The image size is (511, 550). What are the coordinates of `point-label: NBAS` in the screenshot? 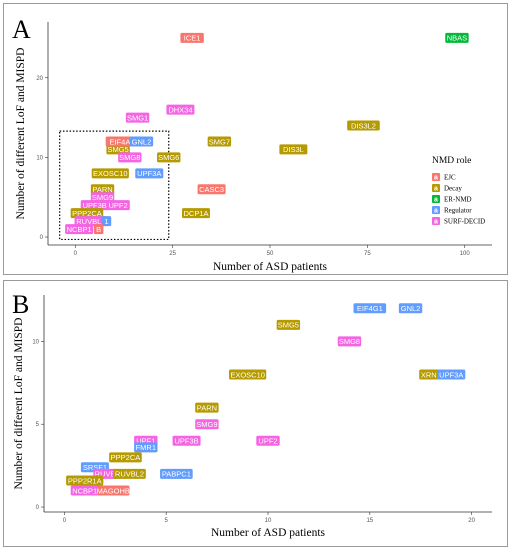 It's located at (457, 38).